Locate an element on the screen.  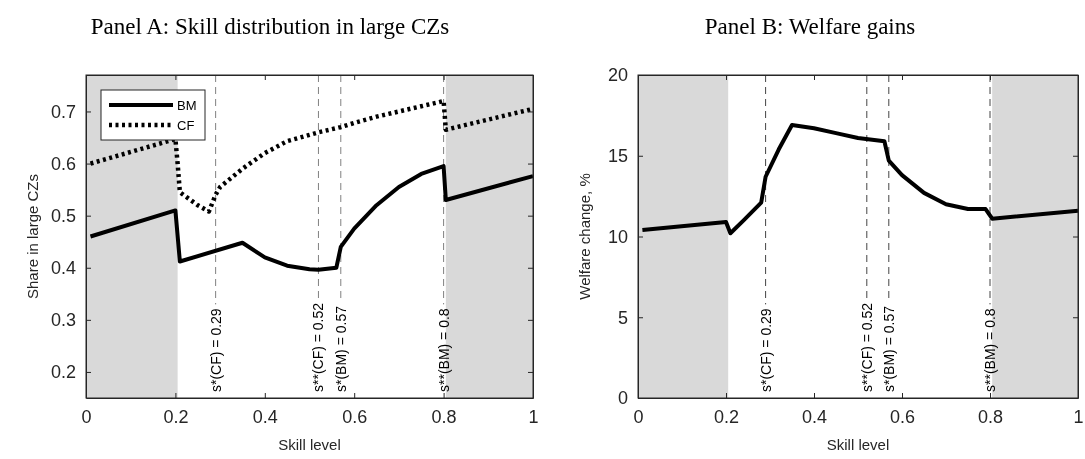
y-tick-label: 0.3 is located at coordinates (63, 320).